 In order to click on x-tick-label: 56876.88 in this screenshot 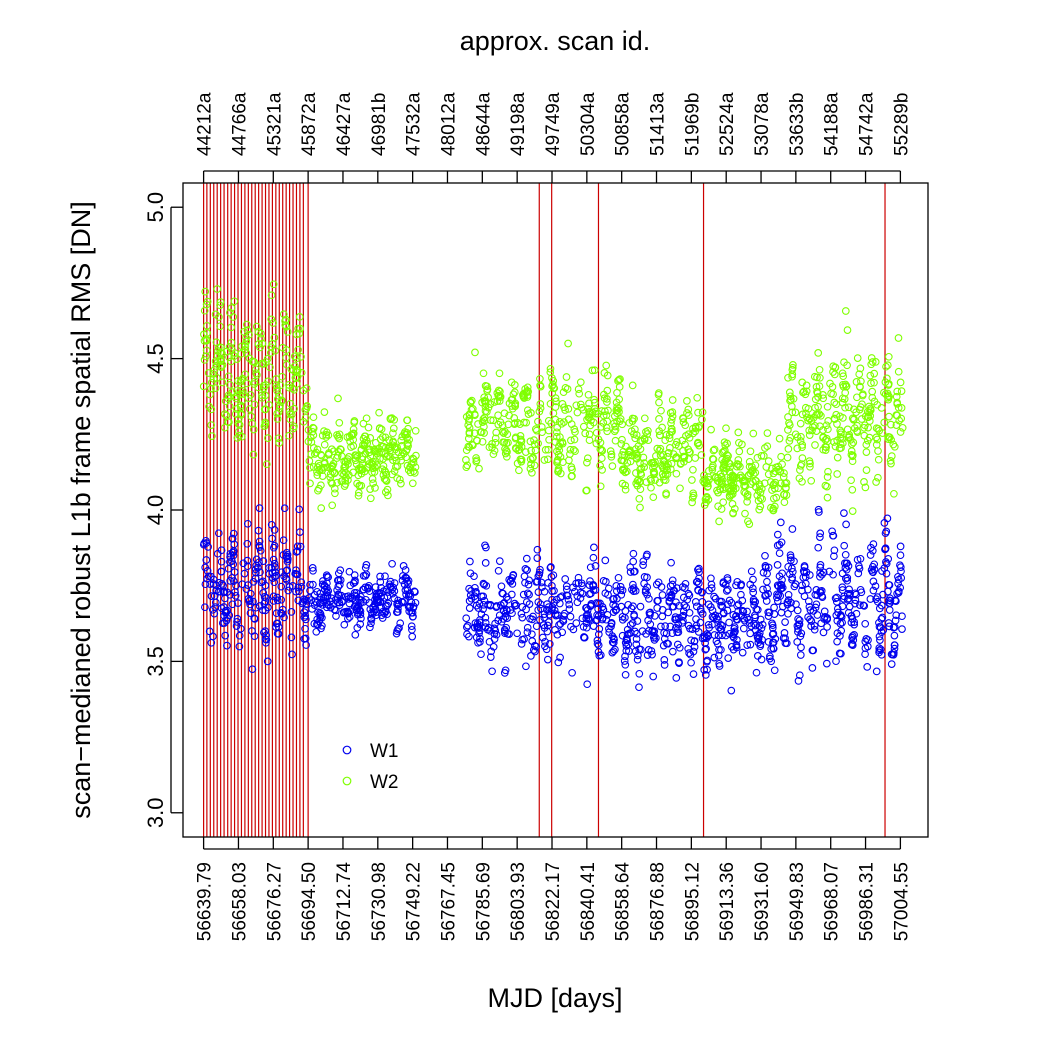, I will do `click(658, 901)`.